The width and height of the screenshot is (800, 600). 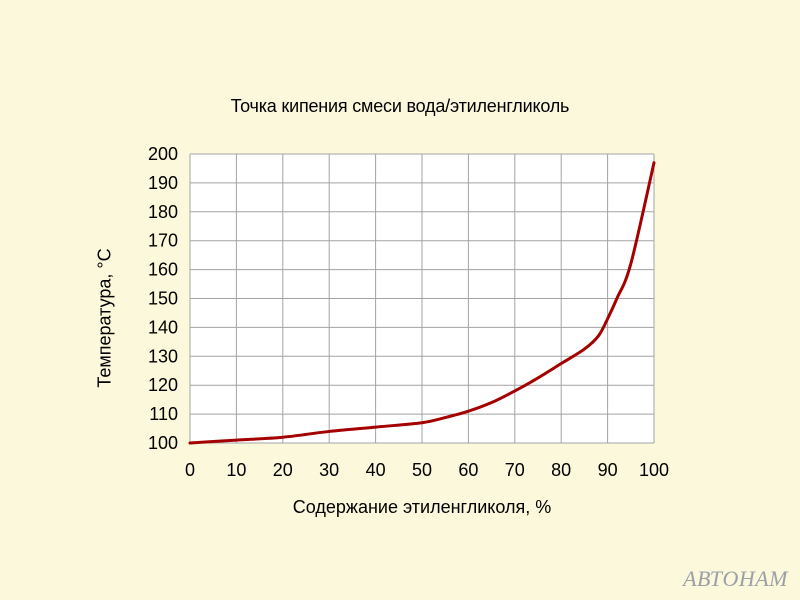 I want to click on x-tick-label: 40, so click(x=376, y=470).